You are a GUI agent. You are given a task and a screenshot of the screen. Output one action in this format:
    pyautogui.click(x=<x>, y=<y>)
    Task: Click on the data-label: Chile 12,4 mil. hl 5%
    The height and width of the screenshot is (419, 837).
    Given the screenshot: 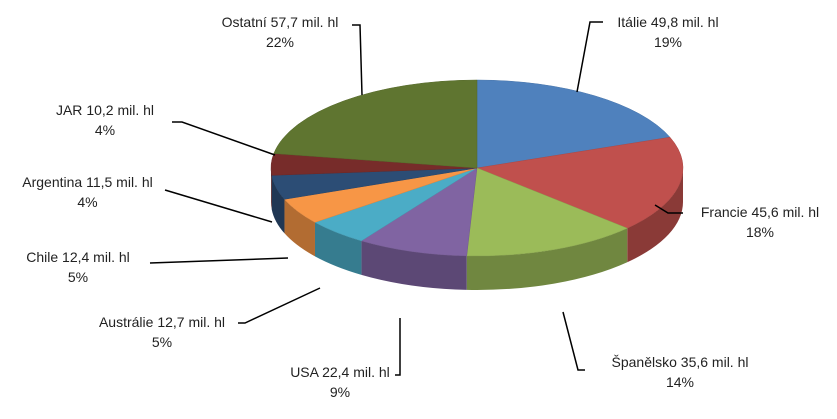 What is the action you would take?
    pyautogui.click(x=78, y=267)
    